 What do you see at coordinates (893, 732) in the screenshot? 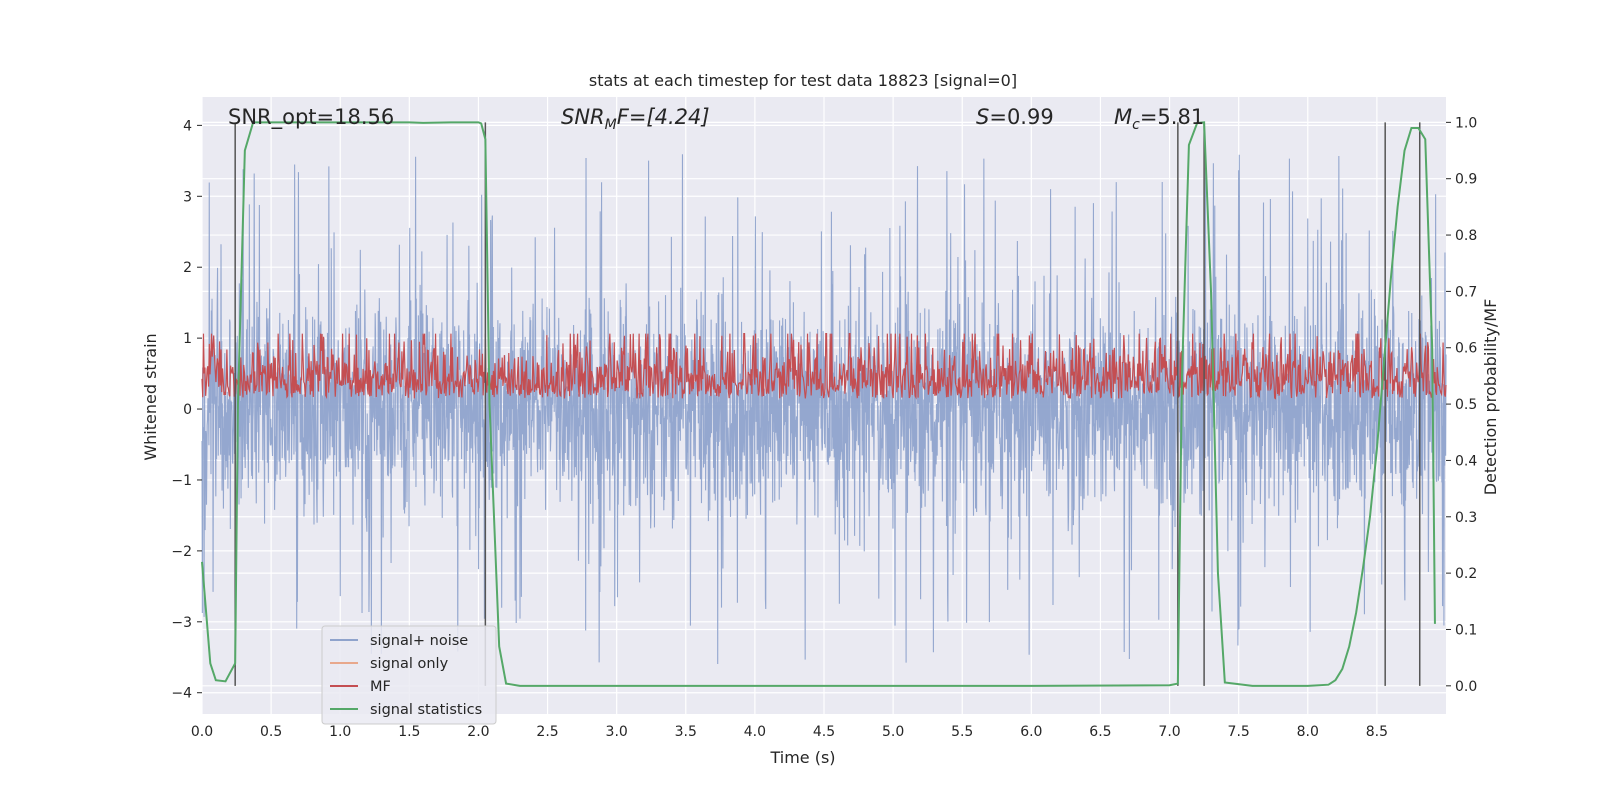
I see `x-tick-label: 5.0` at bounding box center [893, 732].